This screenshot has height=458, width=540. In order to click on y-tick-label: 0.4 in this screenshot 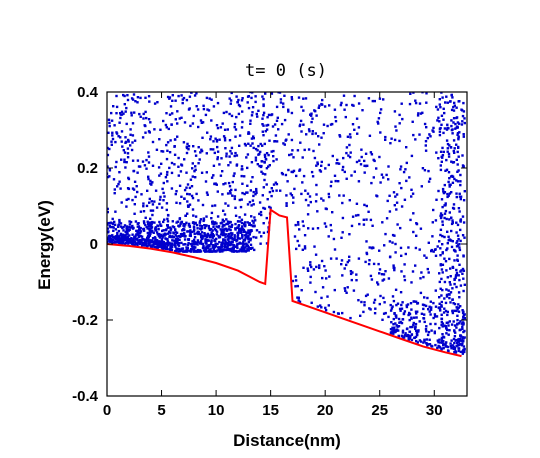, I will do `click(88, 92)`.